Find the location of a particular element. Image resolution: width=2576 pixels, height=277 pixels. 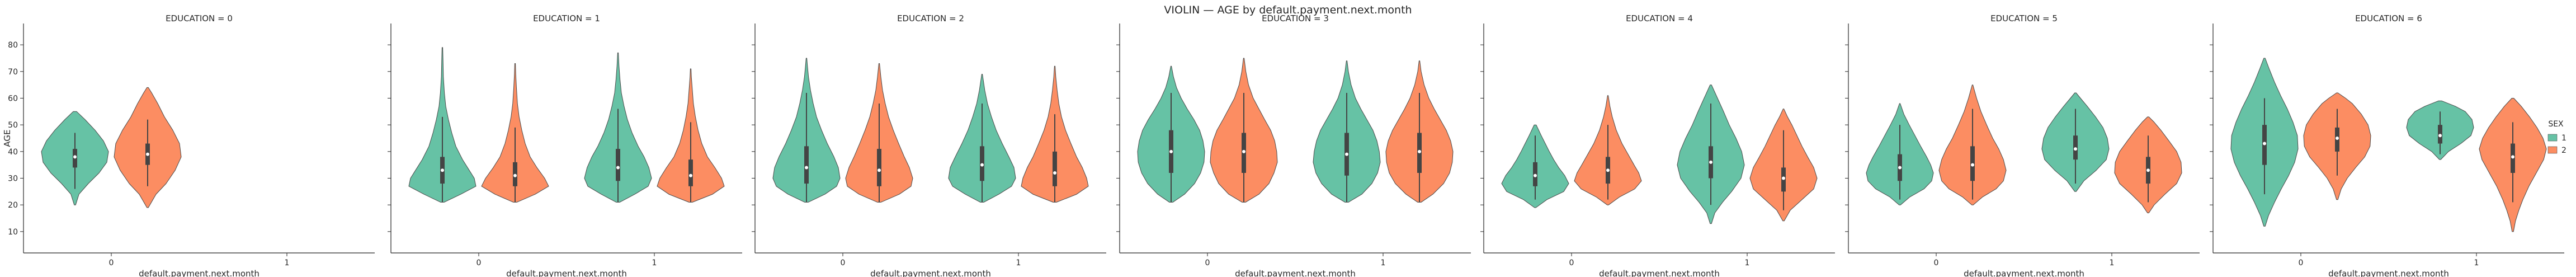

facet-title: EDUCATION = 6 is located at coordinates (2388, 19).